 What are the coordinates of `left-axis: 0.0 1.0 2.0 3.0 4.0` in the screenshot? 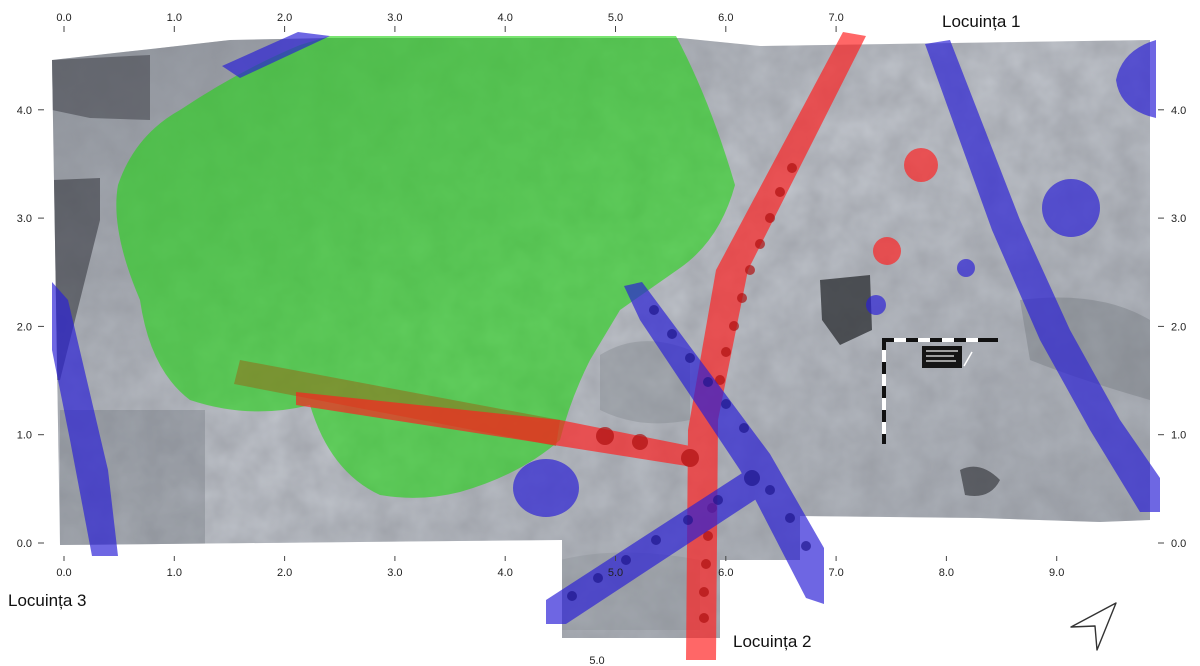 It's located at (30, 327).